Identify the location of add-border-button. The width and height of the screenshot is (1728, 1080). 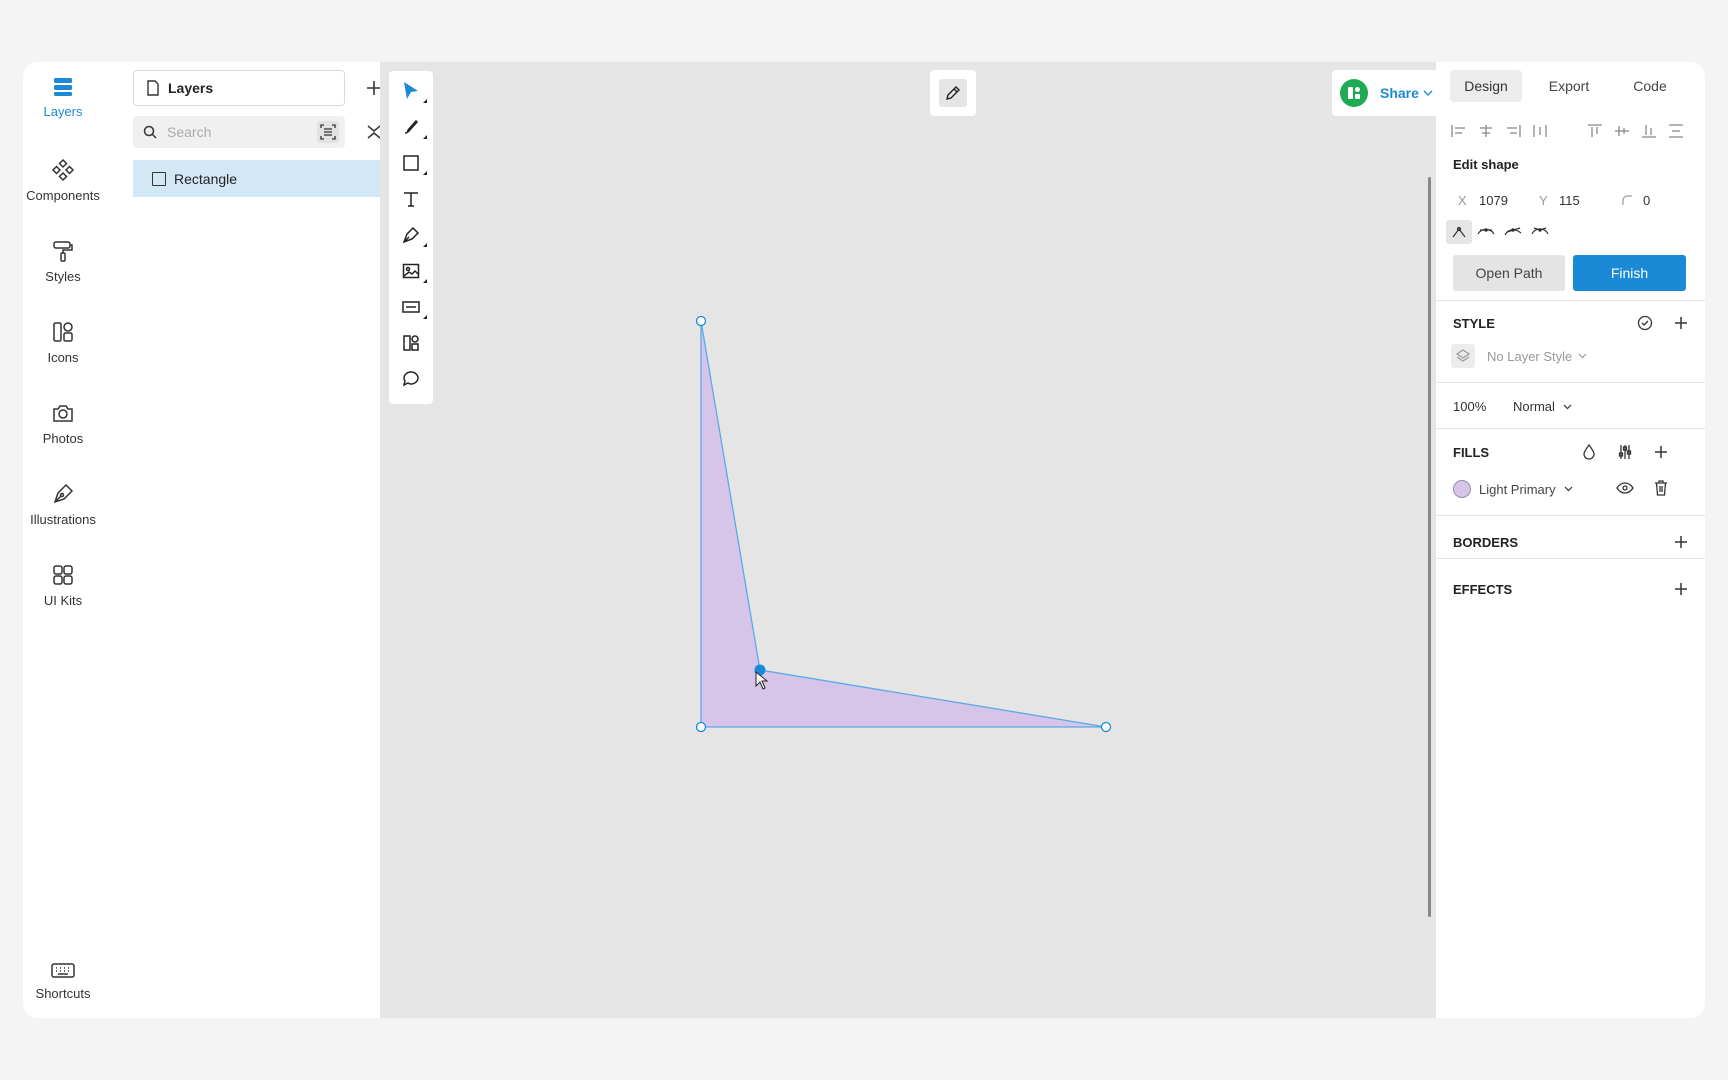
(1681, 542).